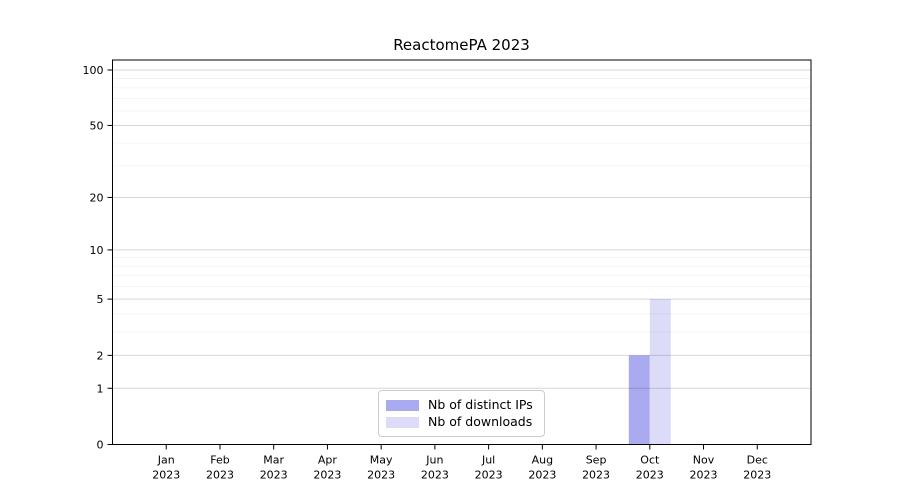 This screenshot has width=900, height=500. What do you see at coordinates (435, 468) in the screenshot?
I see `x-tick-label: Jun 2023` at bounding box center [435, 468].